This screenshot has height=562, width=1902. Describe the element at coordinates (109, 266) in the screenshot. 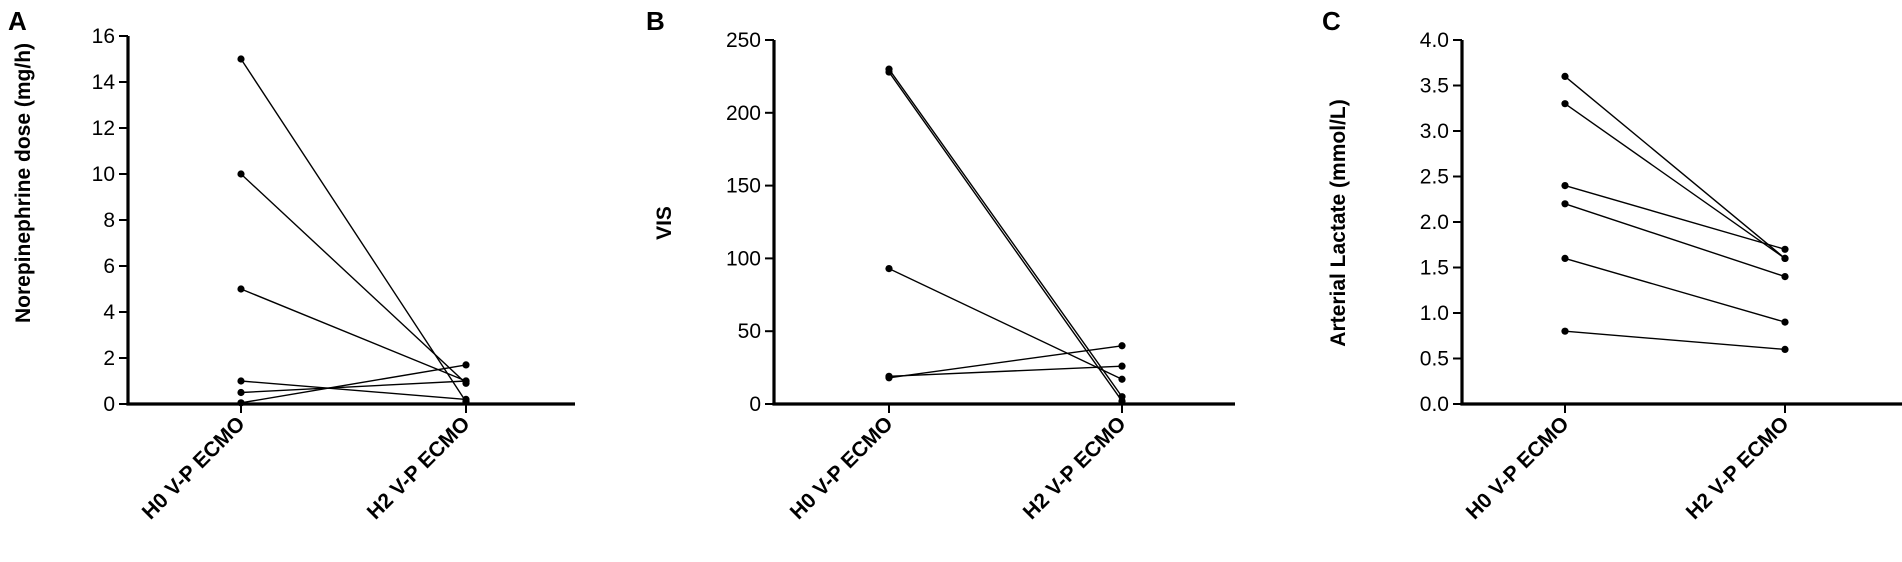

I see `y-tick-label-a-3: 6` at that location.